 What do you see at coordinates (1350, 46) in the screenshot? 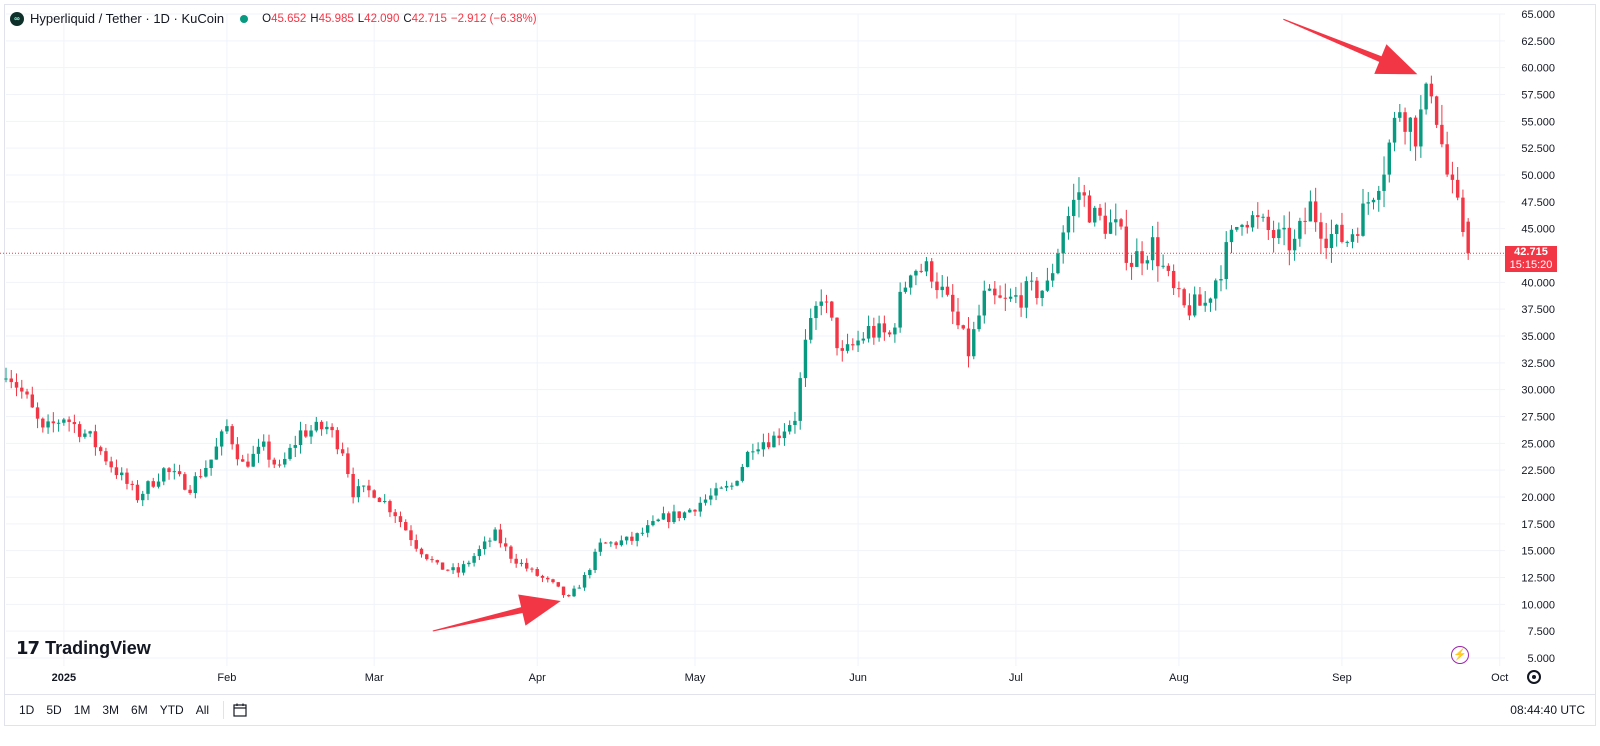
I see `arrow-annotation-high` at bounding box center [1350, 46].